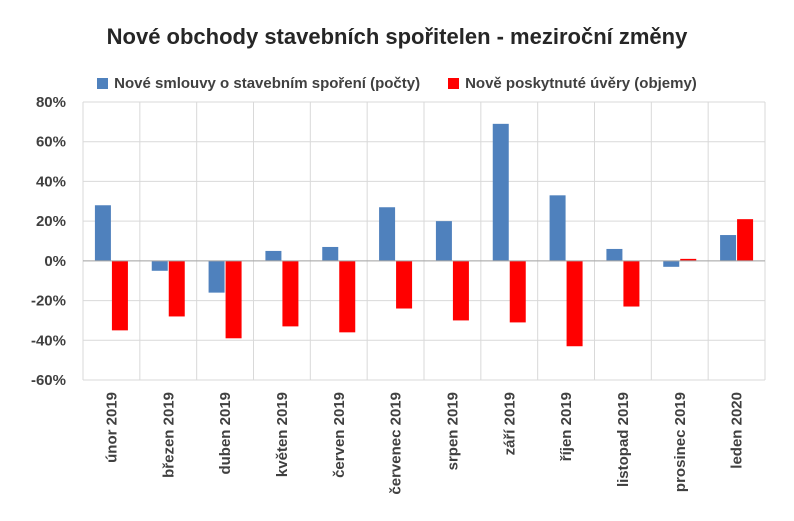  What do you see at coordinates (51, 181) in the screenshot?
I see `y-tick-label: 40%` at bounding box center [51, 181].